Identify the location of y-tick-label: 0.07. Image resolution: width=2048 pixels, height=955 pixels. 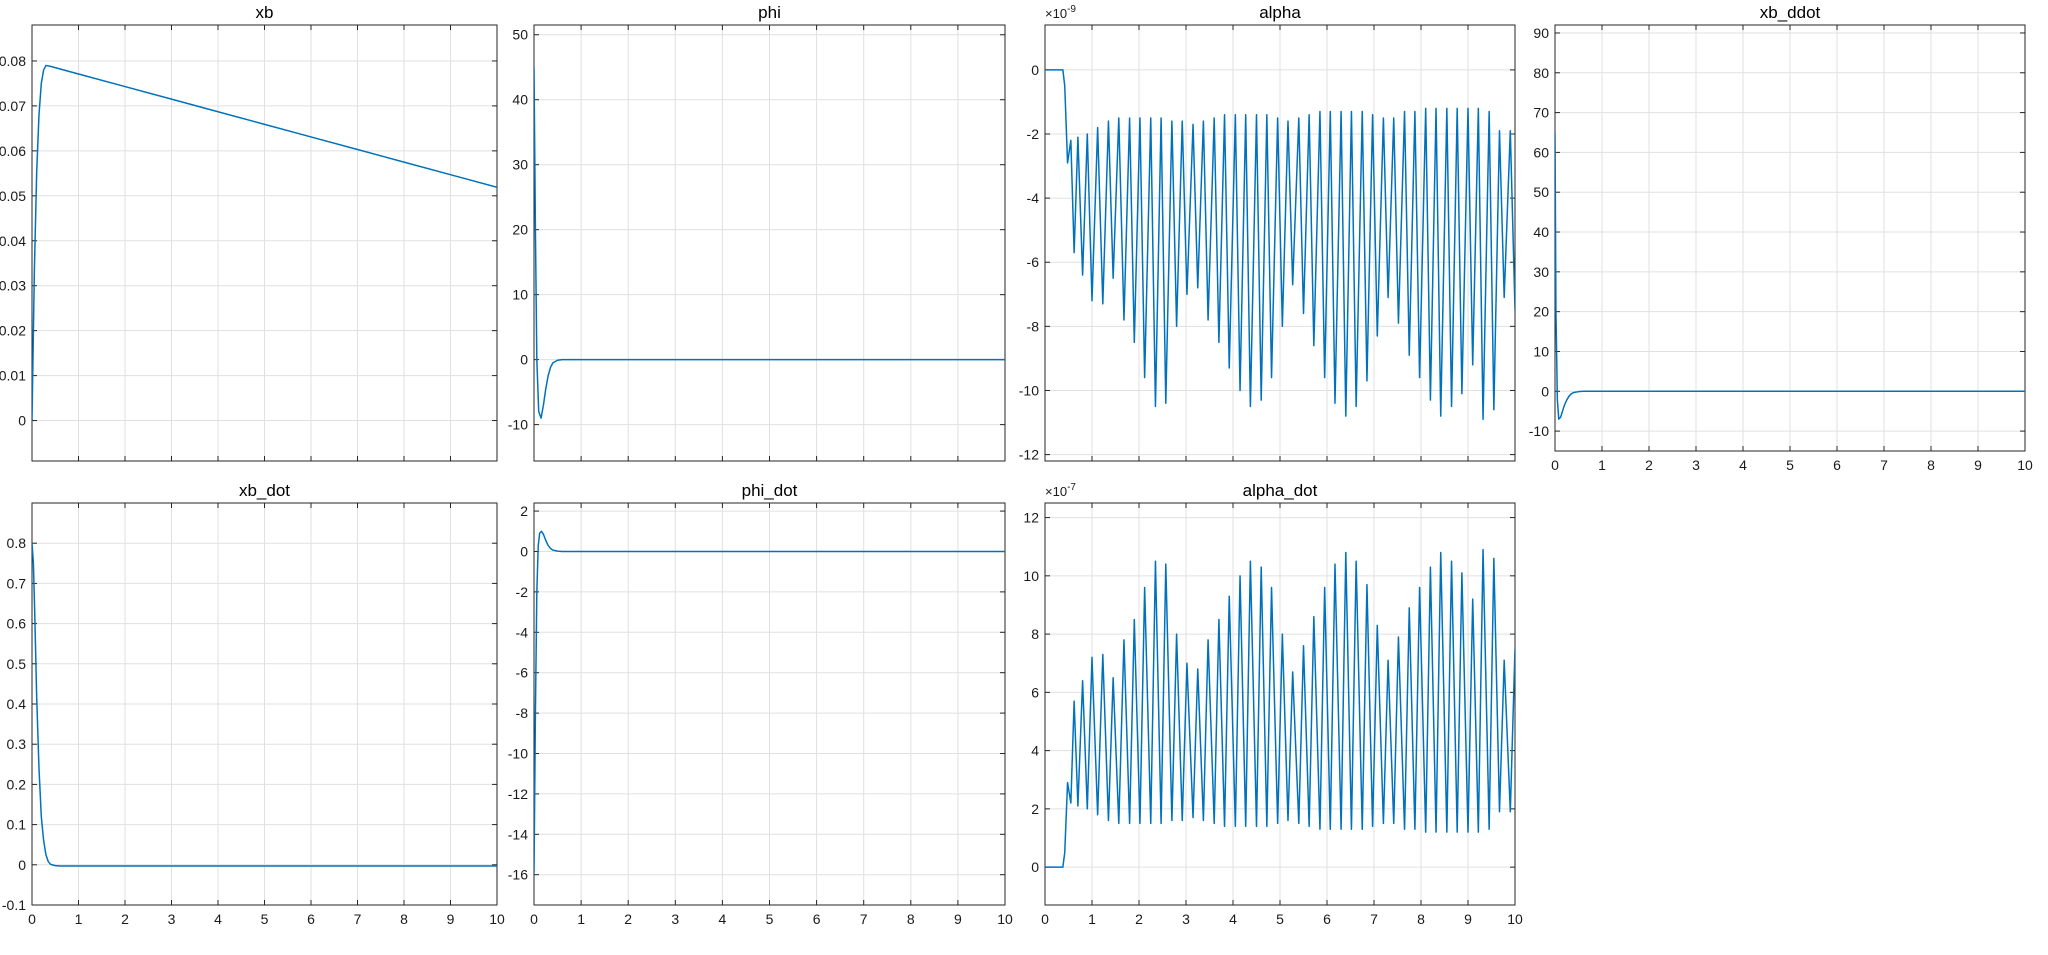
(13, 106).